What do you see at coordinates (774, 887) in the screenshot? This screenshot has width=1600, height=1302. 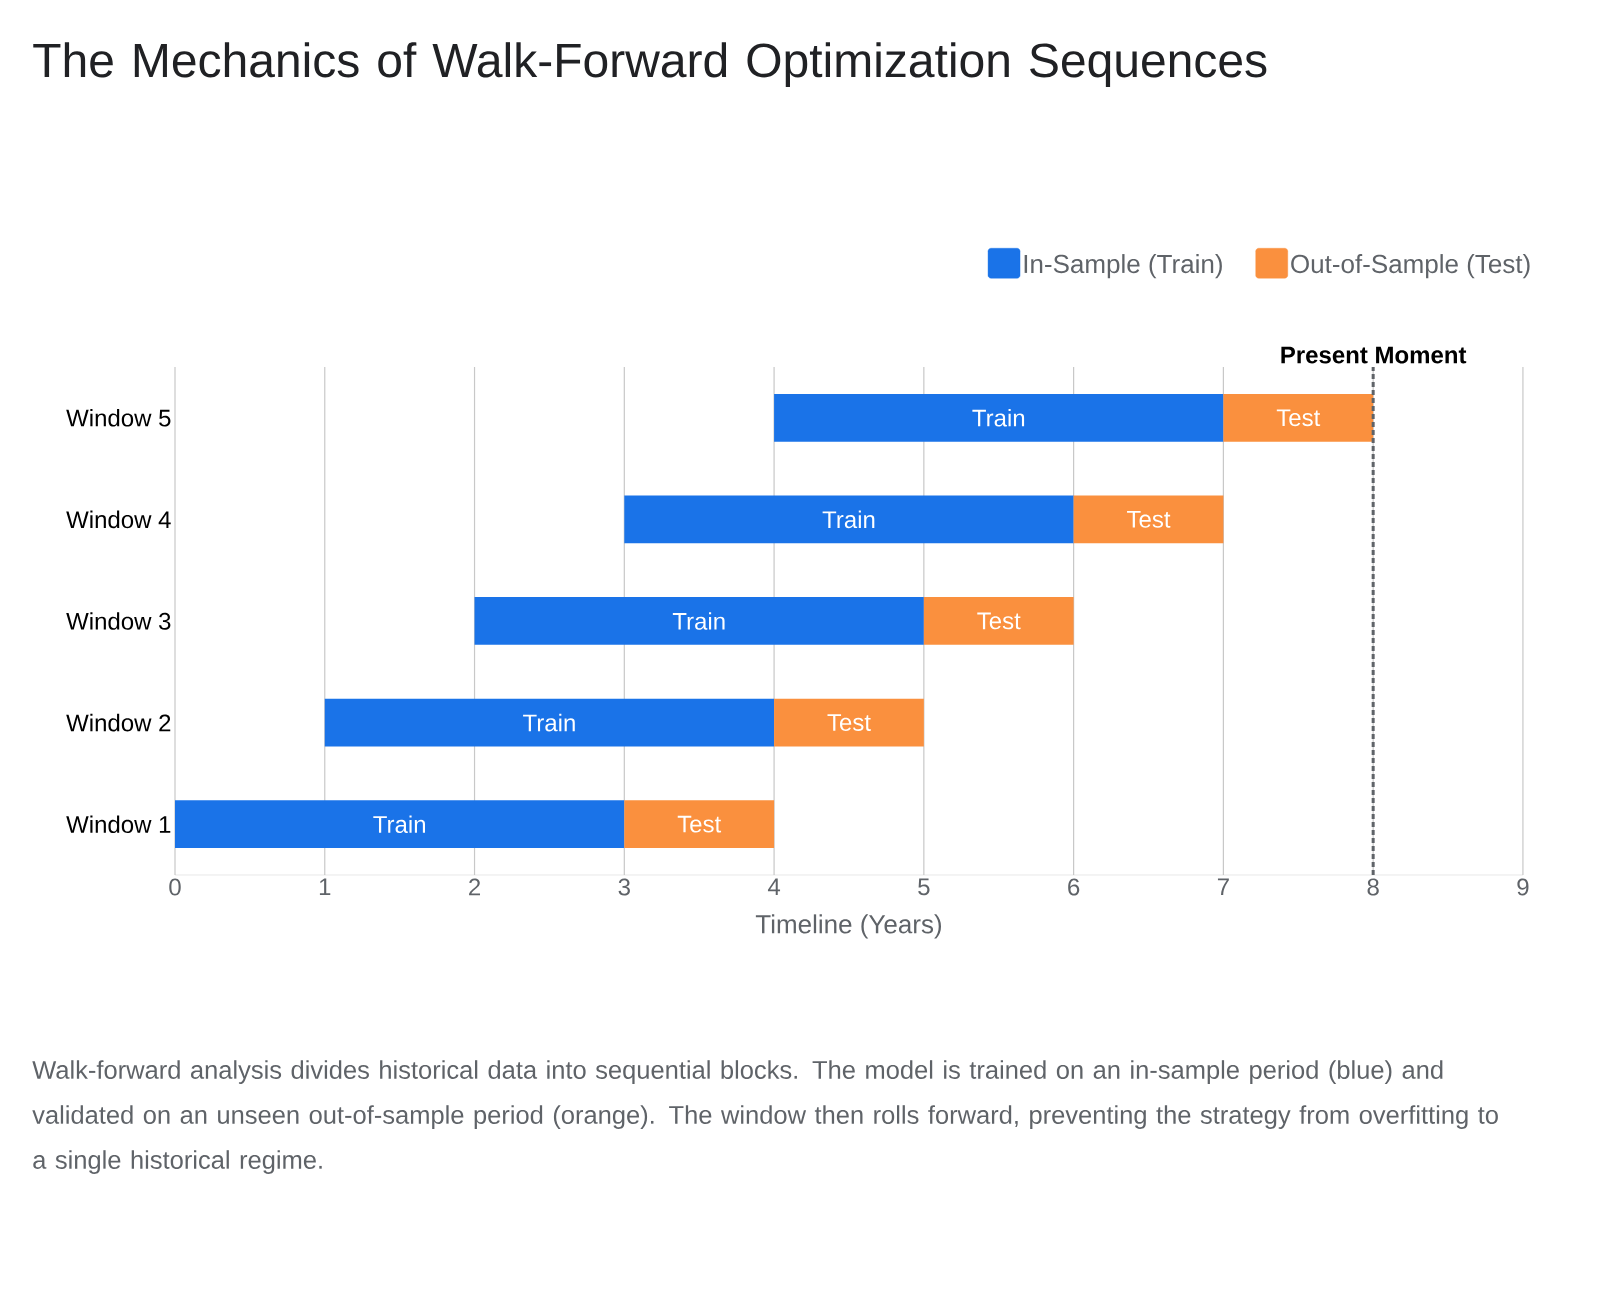 I see `x-tick-label: 4` at bounding box center [774, 887].